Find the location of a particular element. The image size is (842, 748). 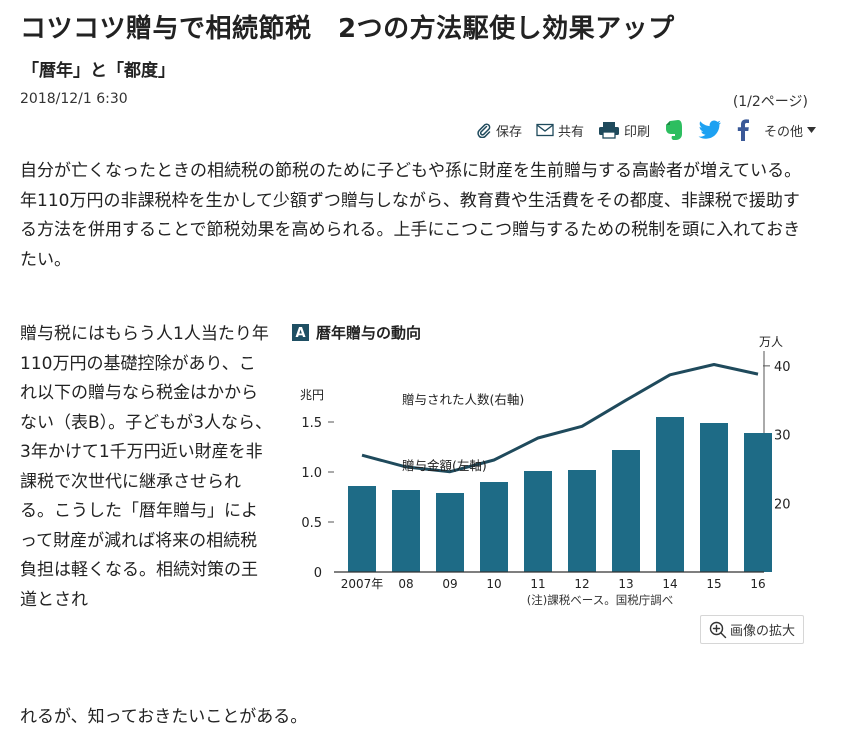

article-headline: コツコツ贈与で相続節税 2つの方法駆使し効果アップ is located at coordinates (347, 29).